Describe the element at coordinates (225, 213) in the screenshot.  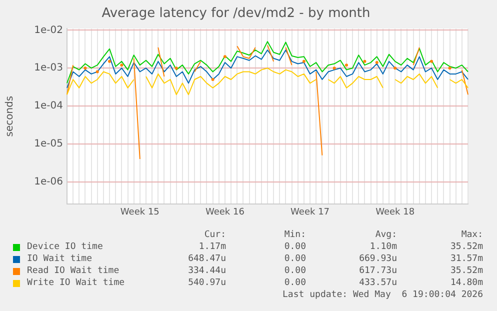
I see `x-tick-label: Week 16` at that location.